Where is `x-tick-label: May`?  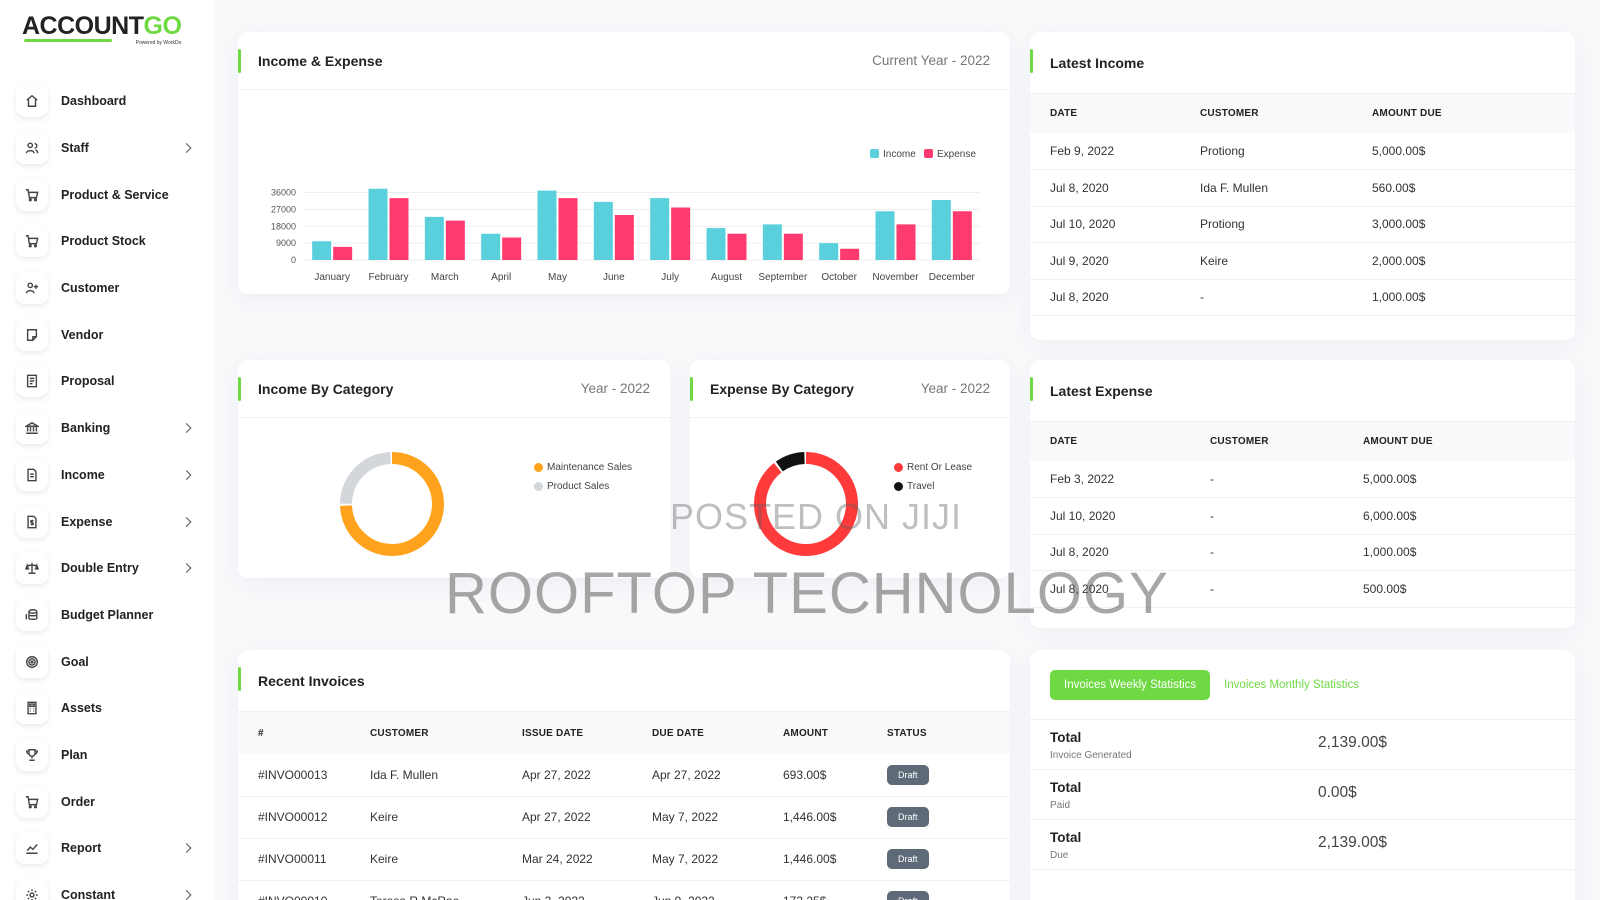
x-tick-label: May is located at coordinates (557, 277).